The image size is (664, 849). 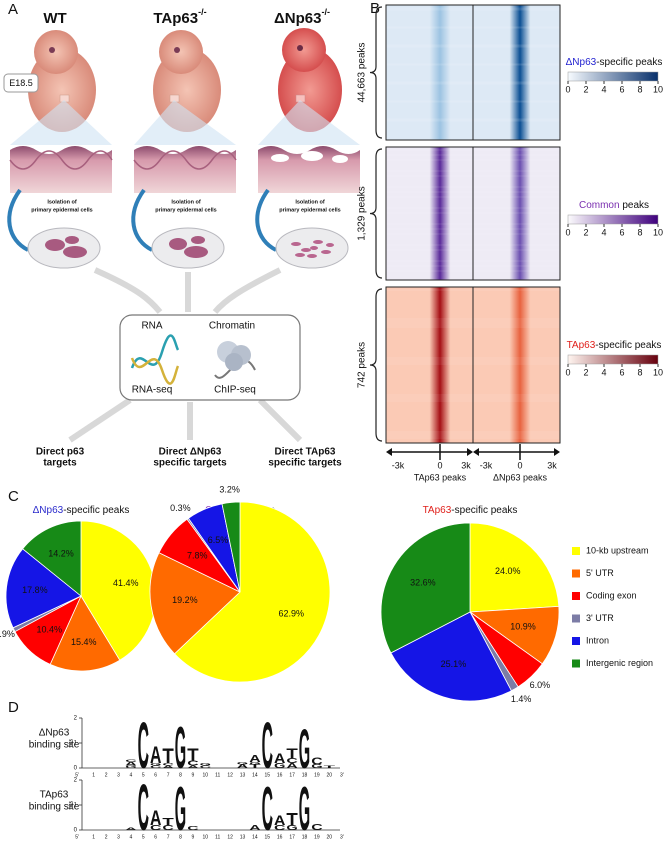 I want to click on genotype: WT, so click(x=54, y=18).